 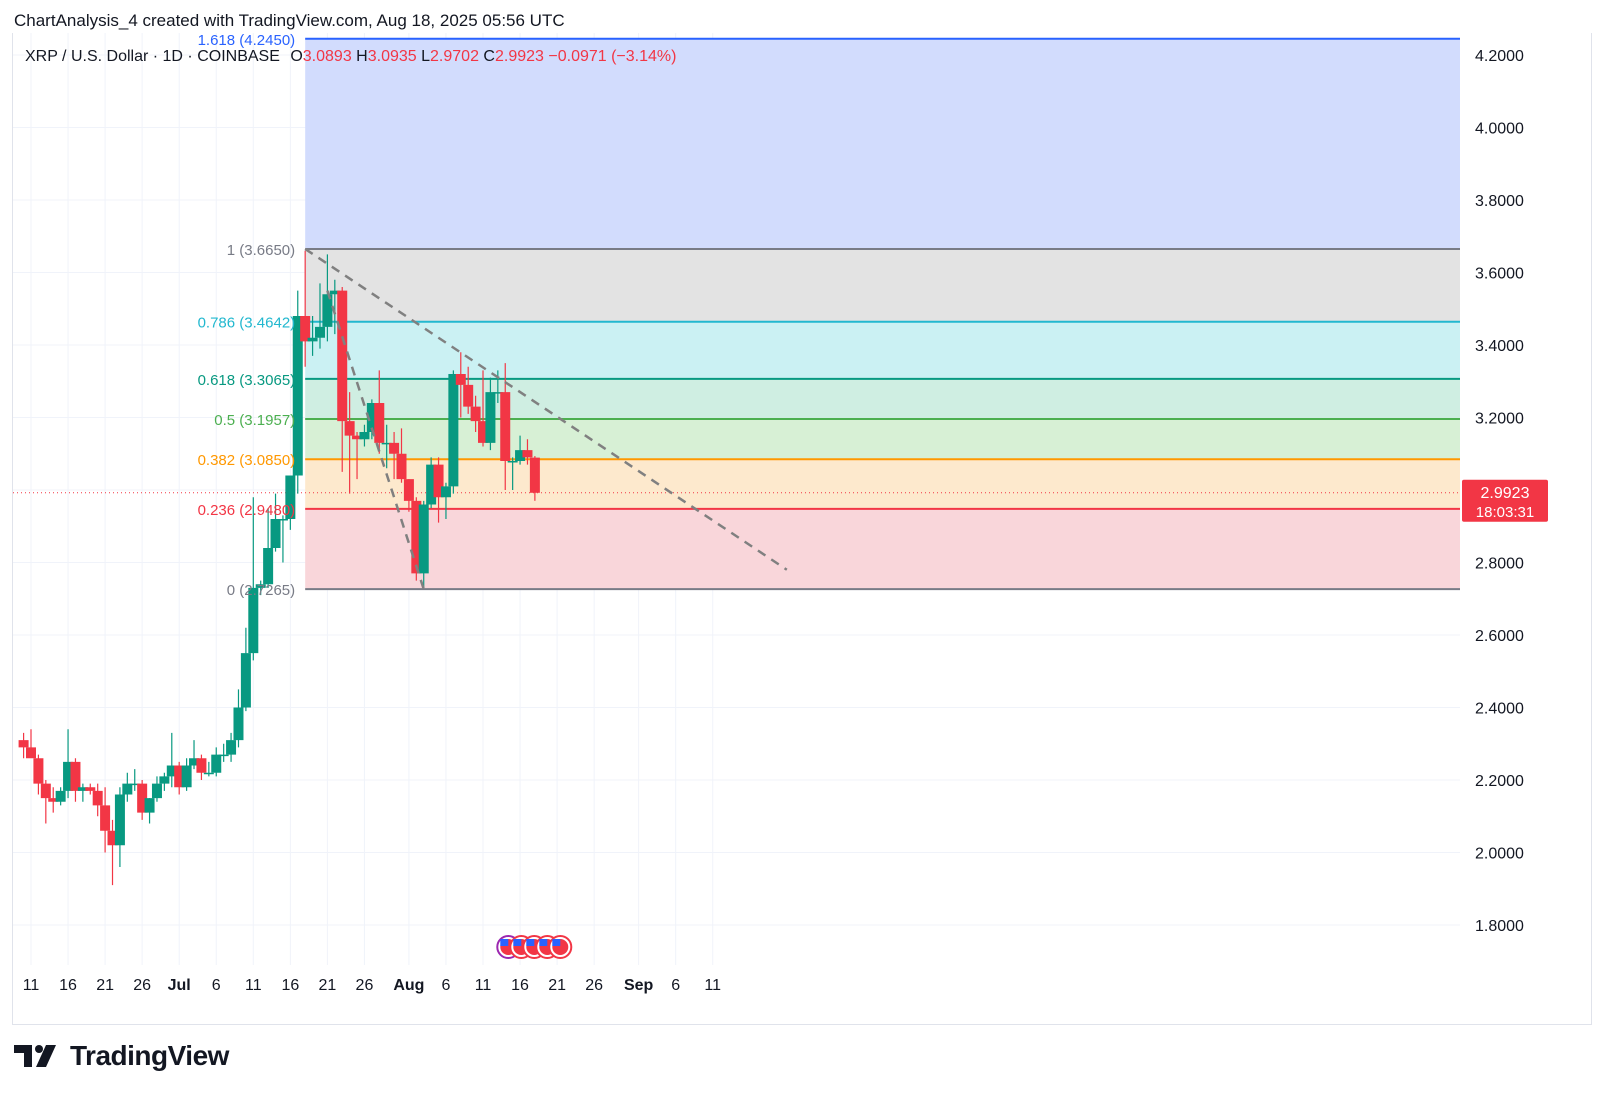 What do you see at coordinates (639, 985) in the screenshot?
I see `time-axis-label: Sep` at bounding box center [639, 985].